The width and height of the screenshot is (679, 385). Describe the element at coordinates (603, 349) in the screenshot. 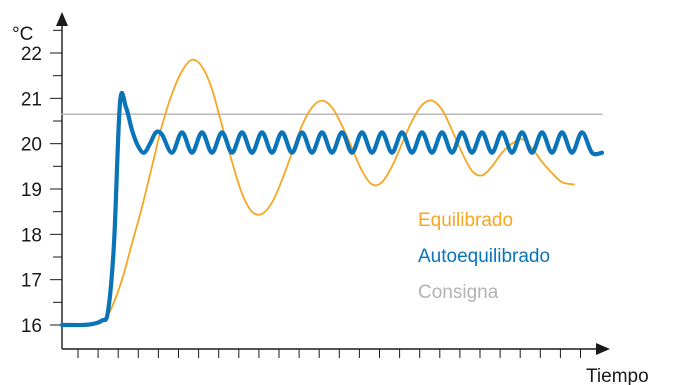

I see `x-axis-arrow` at that location.